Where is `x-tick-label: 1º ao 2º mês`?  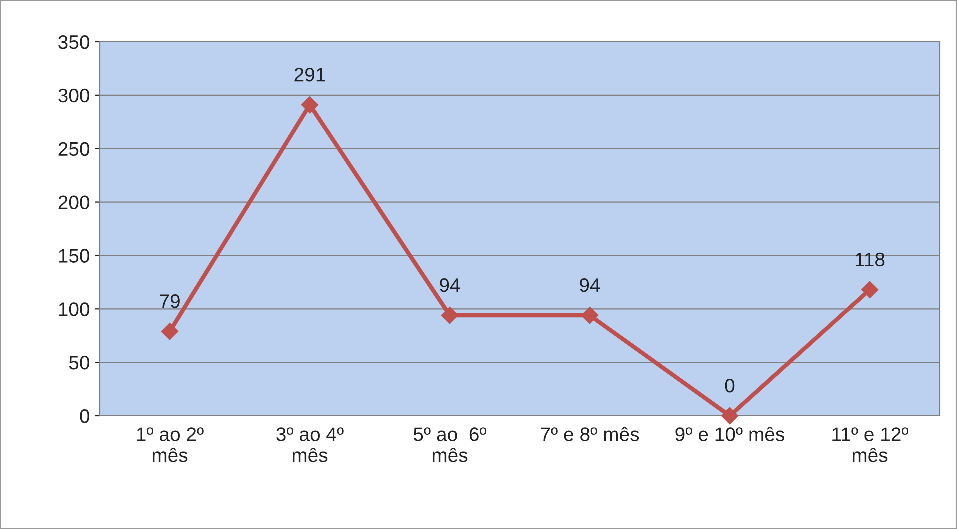 x-tick-label: 1º ao 2º mês is located at coordinates (170, 445).